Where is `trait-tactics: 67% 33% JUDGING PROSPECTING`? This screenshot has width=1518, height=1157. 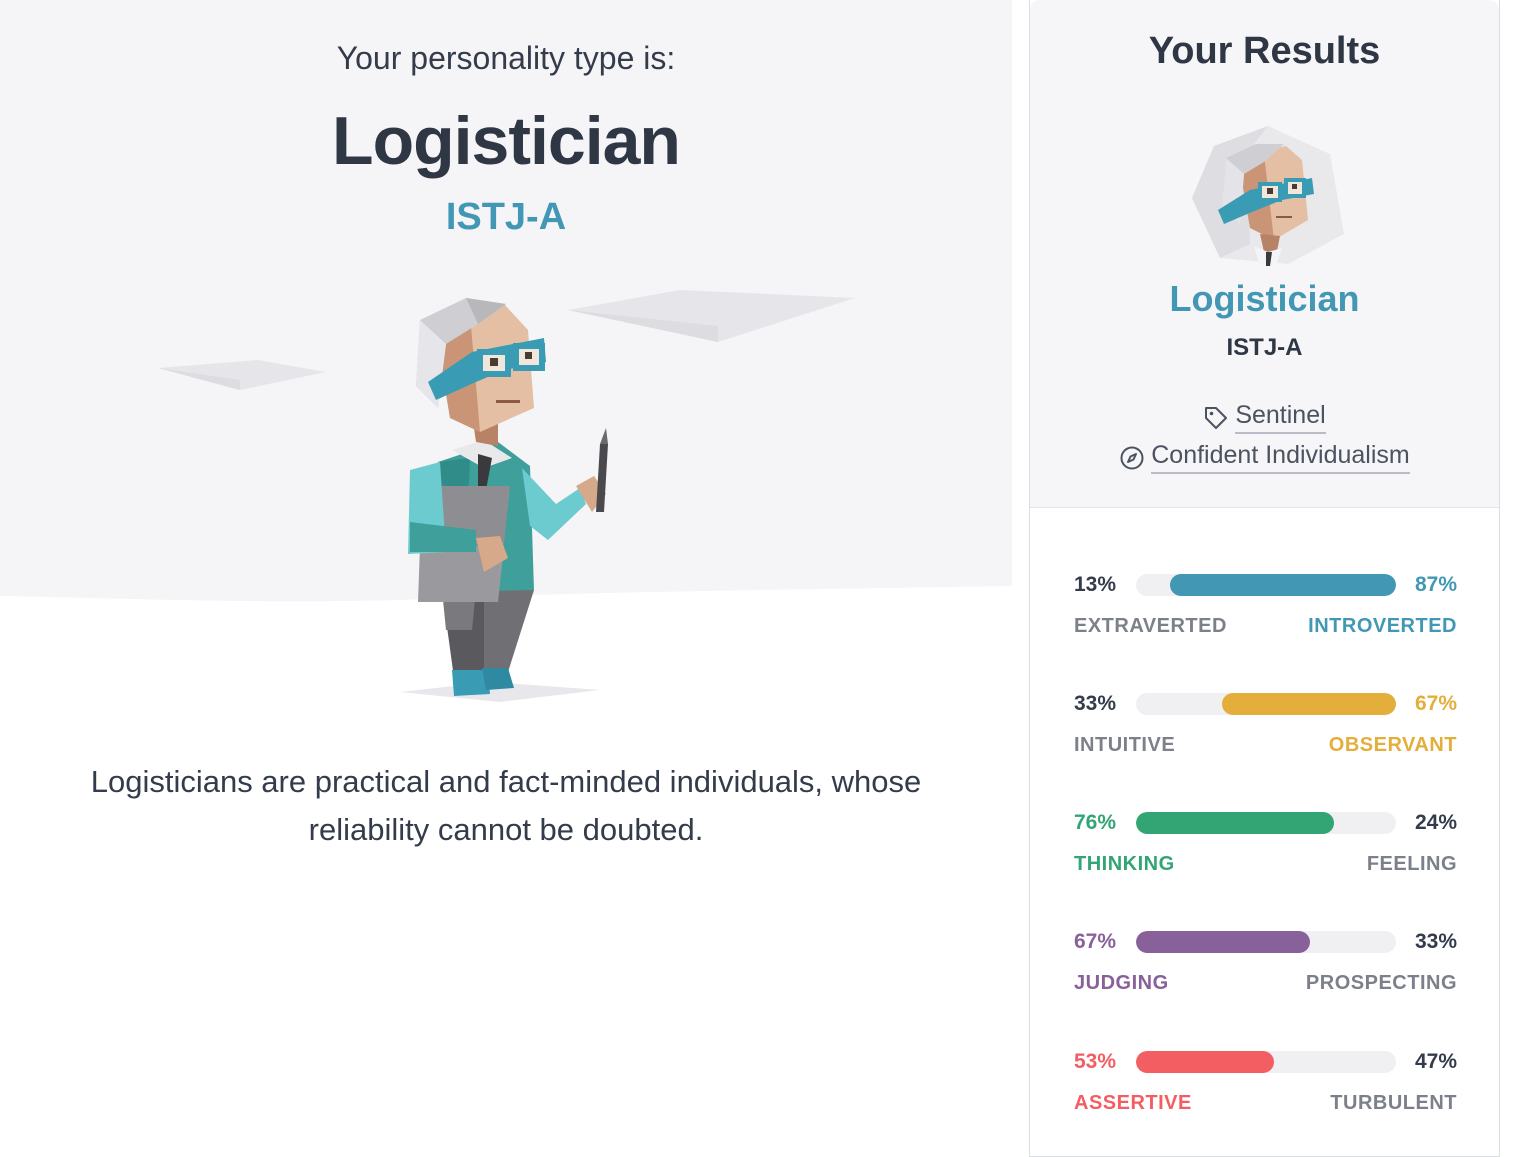
trait-tactics: 67% 33% JUDGING PROSPECTING is located at coordinates (1265, 980).